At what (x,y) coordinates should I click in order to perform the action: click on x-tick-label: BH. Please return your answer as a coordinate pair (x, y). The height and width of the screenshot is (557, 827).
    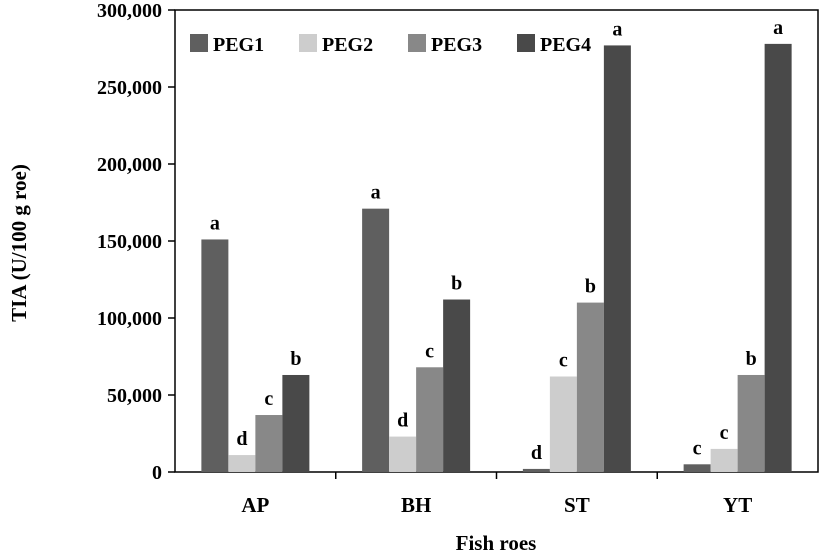
    Looking at the image, I should click on (416, 505).